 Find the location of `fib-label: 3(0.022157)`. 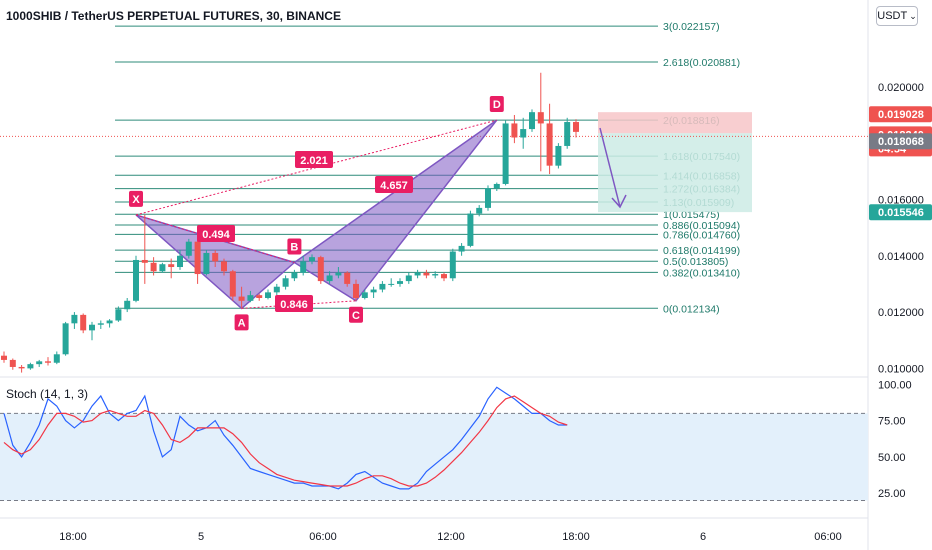

fib-label: 3(0.022157) is located at coordinates (691, 27).